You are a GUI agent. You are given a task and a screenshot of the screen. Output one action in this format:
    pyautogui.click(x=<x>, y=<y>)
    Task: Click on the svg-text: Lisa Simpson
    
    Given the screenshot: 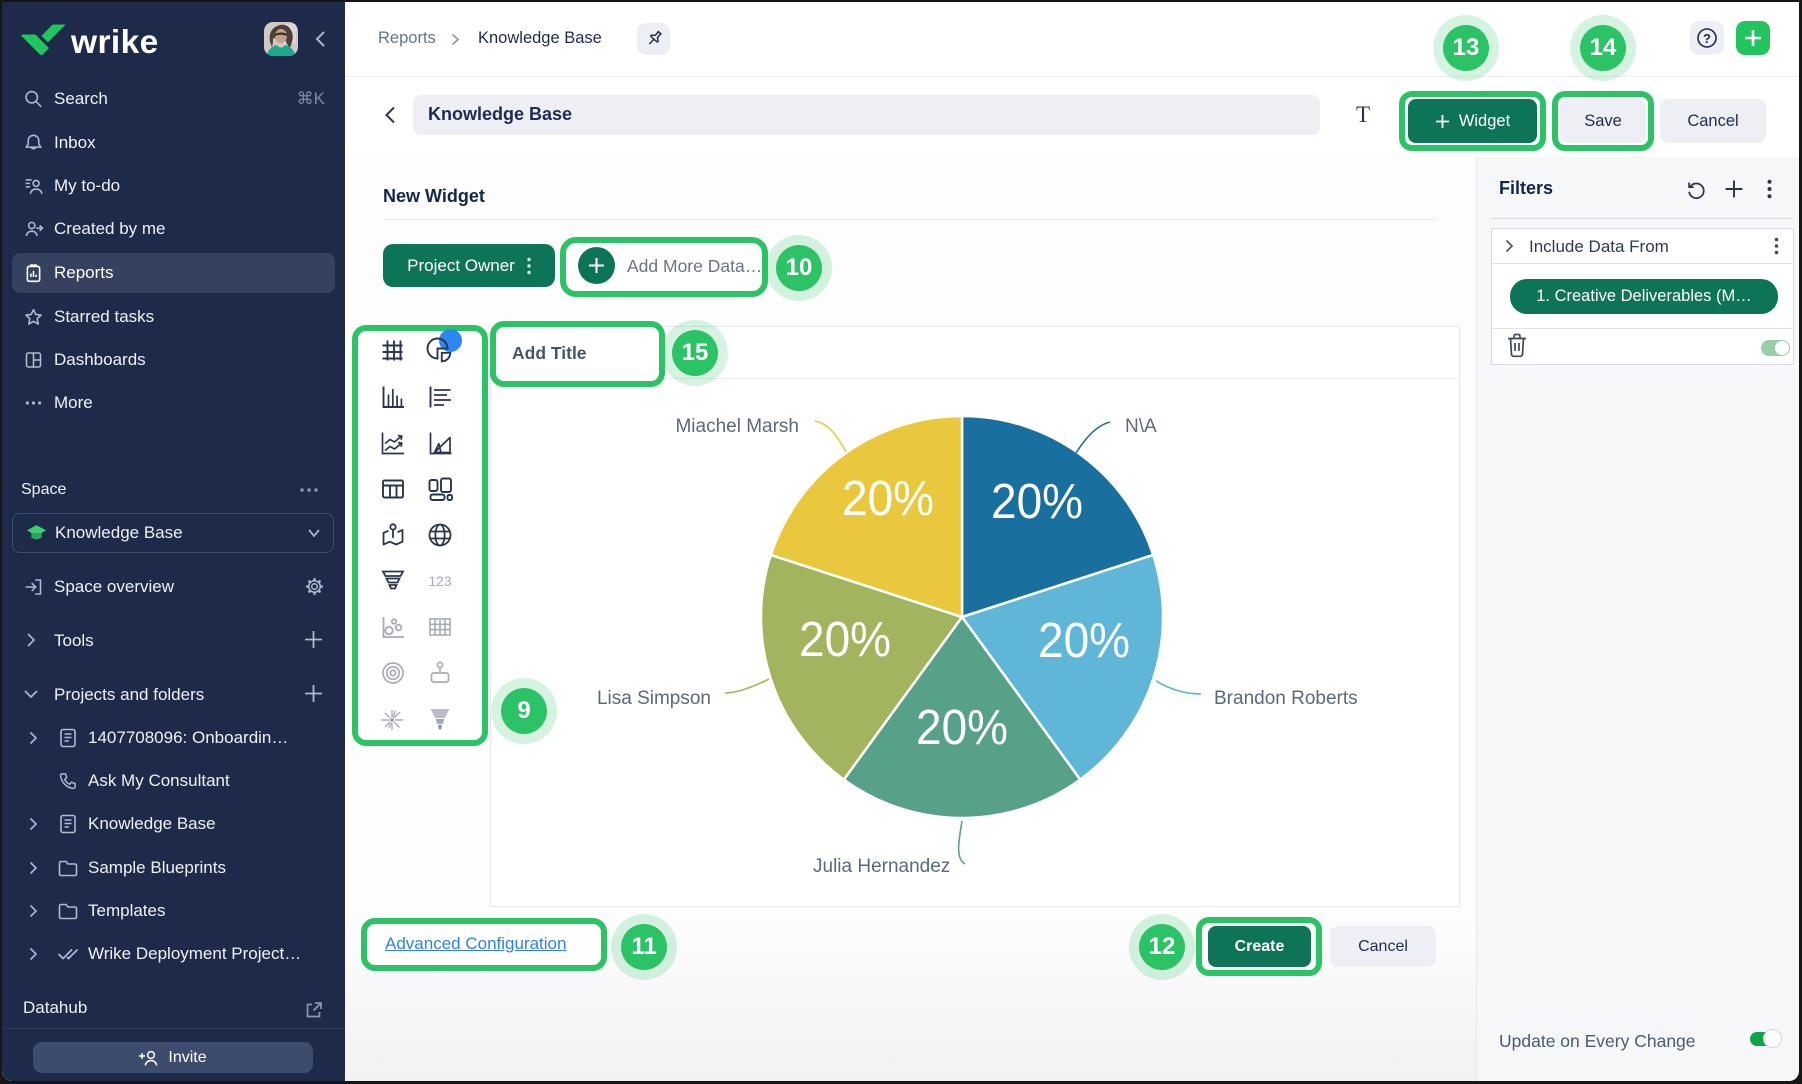 What is the action you would take?
    pyautogui.click(x=654, y=698)
    